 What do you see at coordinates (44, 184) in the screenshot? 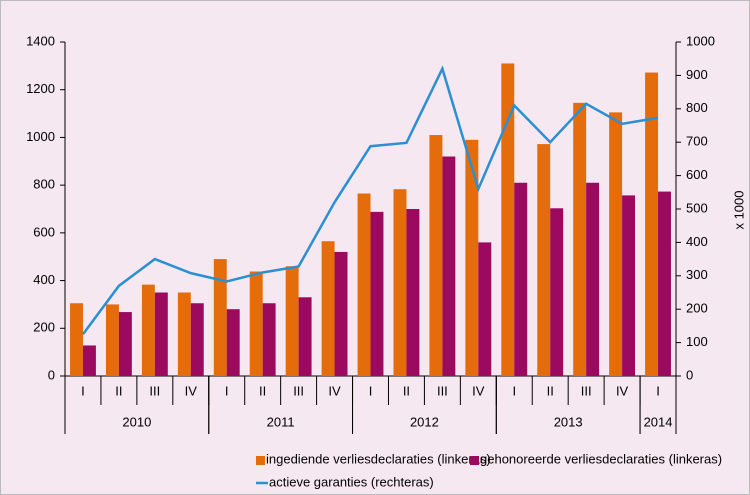
I see `y-tick-label: 800` at bounding box center [44, 184].